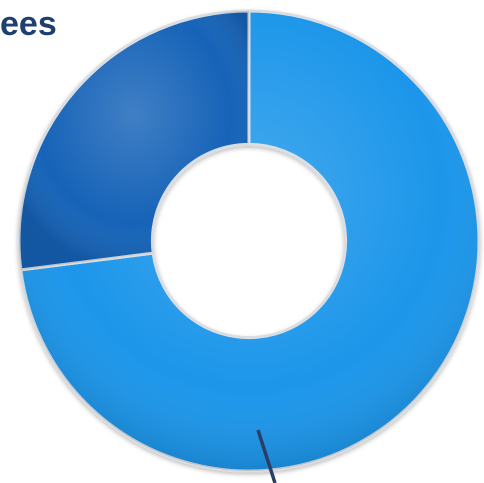 The image size is (484, 483). What do you see at coordinates (28, 24) in the screenshot?
I see `chart-title: ees` at bounding box center [28, 24].